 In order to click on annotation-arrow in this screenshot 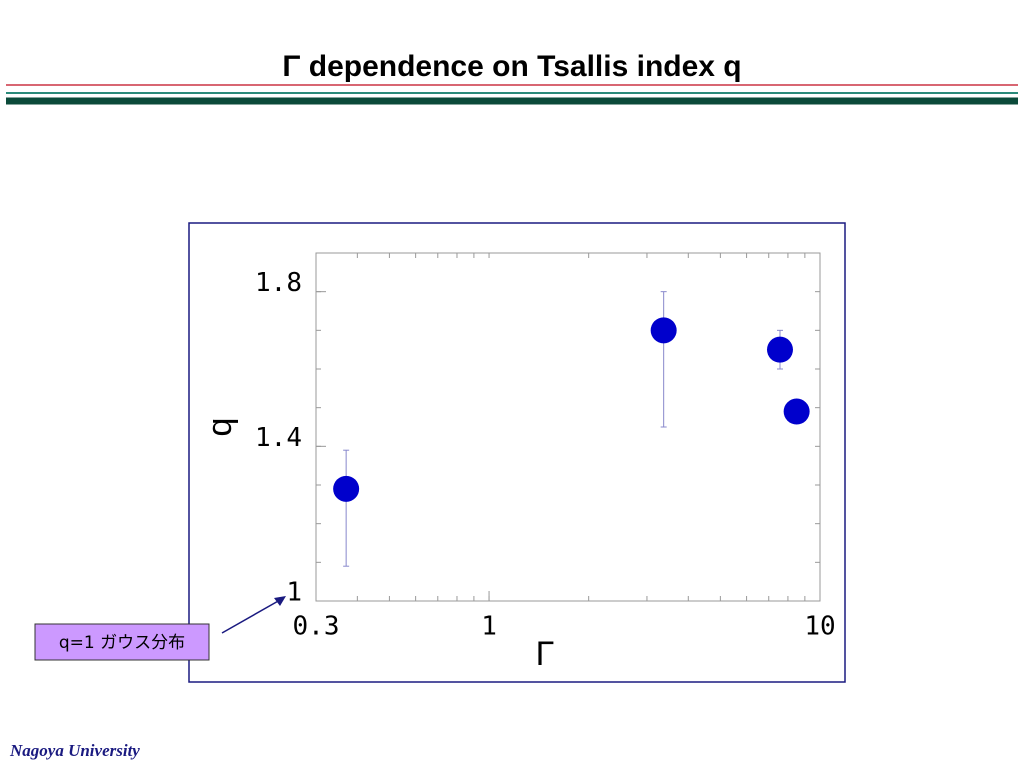, I will do `click(251, 616)`.